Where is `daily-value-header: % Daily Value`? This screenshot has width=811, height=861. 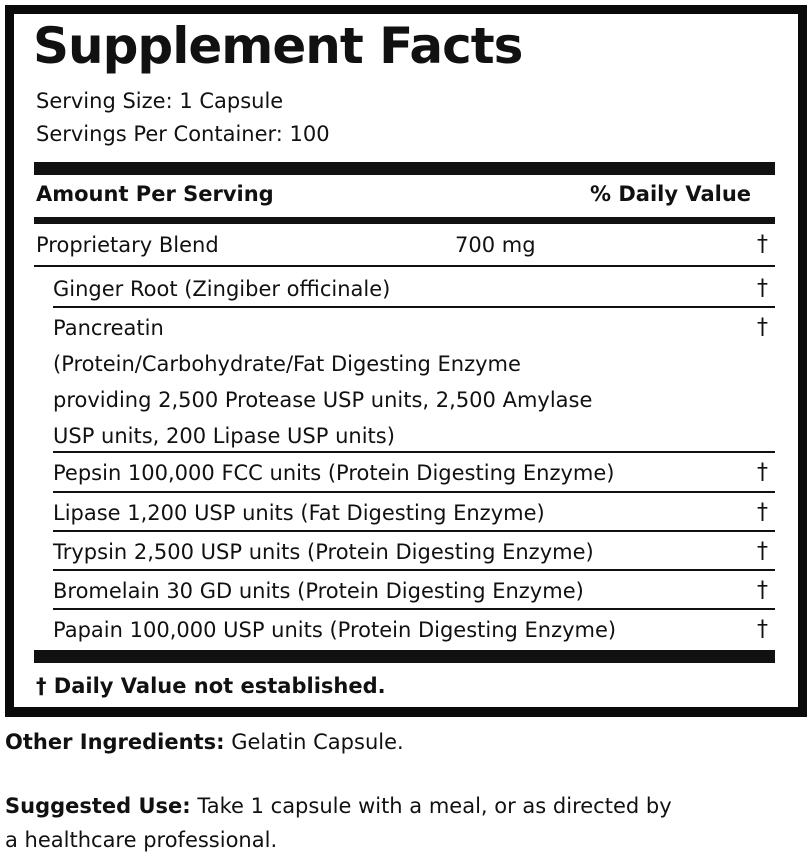 daily-value-header: % Daily Value is located at coordinates (671, 194).